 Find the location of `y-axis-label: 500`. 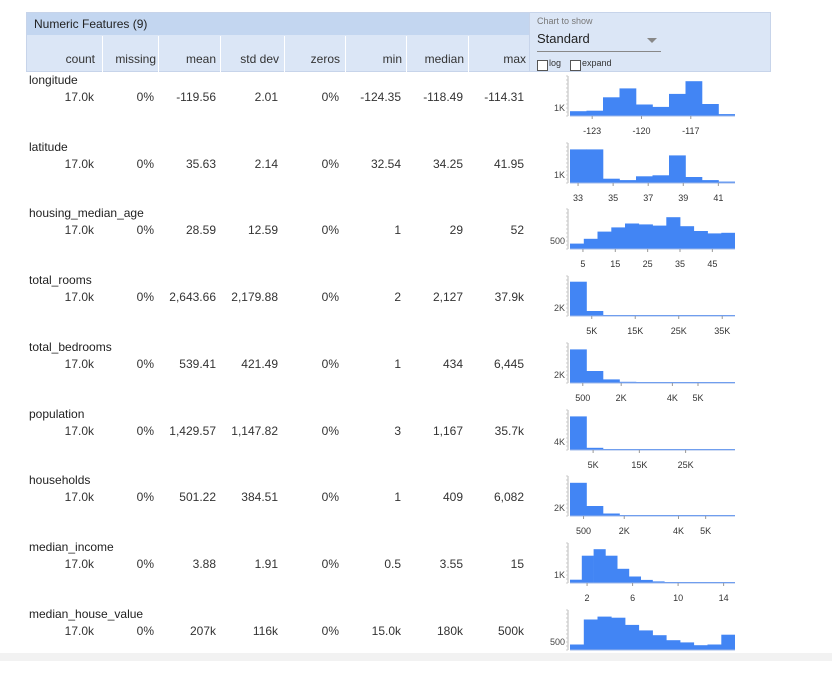

y-axis-label: 500 is located at coordinates (557, 241).